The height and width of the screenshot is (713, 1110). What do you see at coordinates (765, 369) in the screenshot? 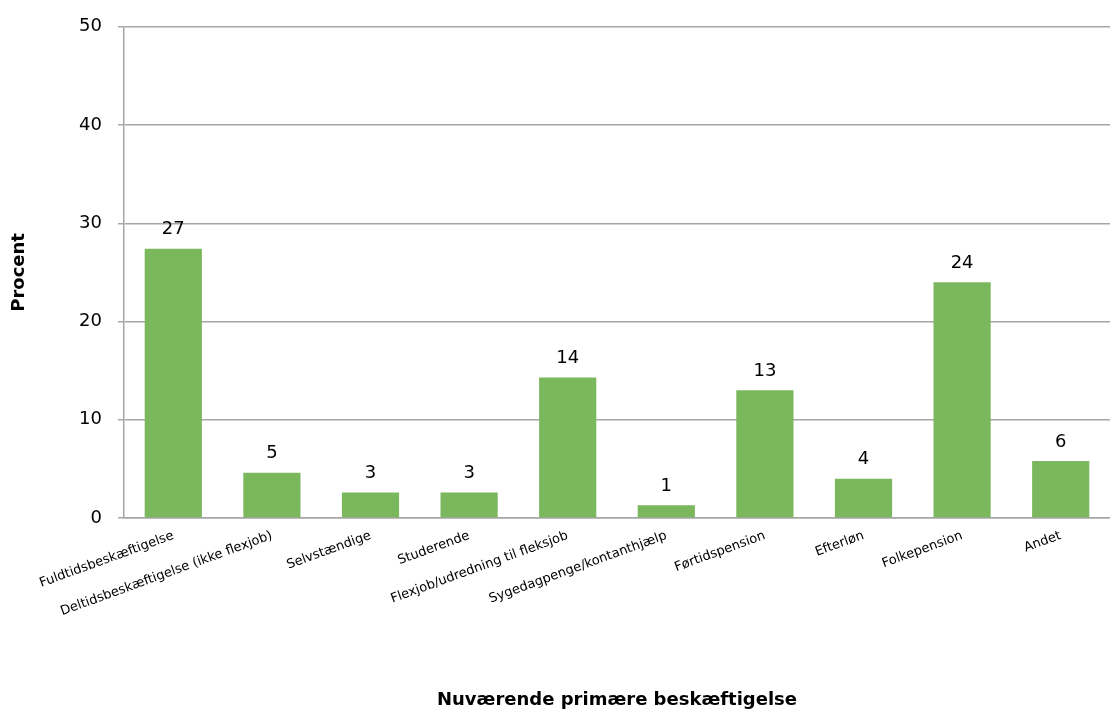
I see `data-label: 13` at bounding box center [765, 369].